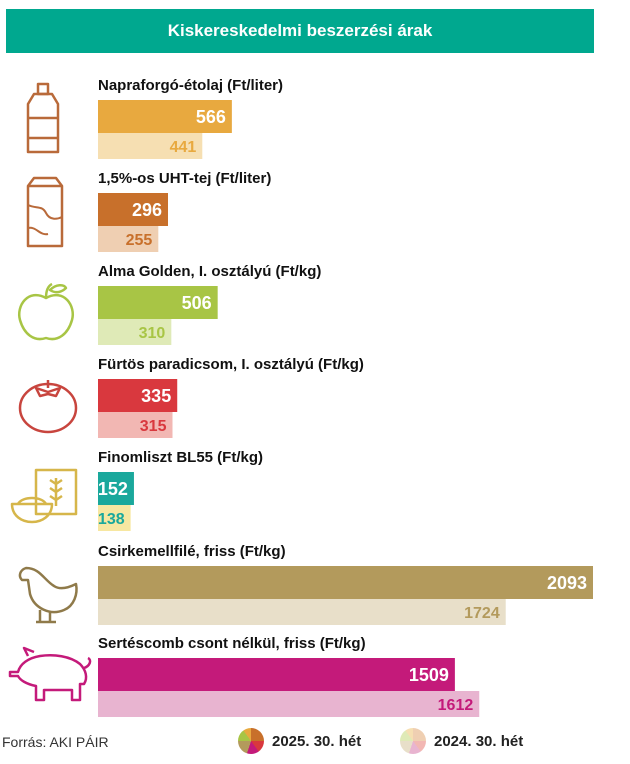  What do you see at coordinates (180, 457) in the screenshot?
I see `category-label: Finomliszt BL55 (Ft/kg)` at bounding box center [180, 457].